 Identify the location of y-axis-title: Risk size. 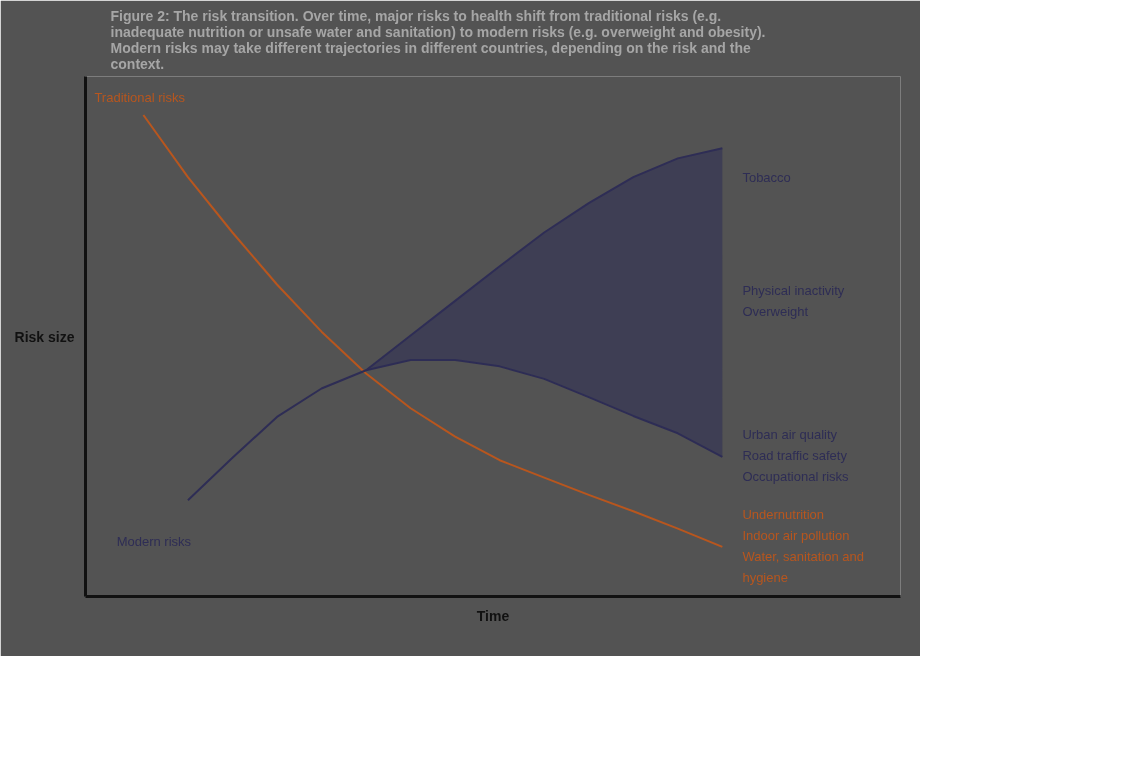
(44, 336).